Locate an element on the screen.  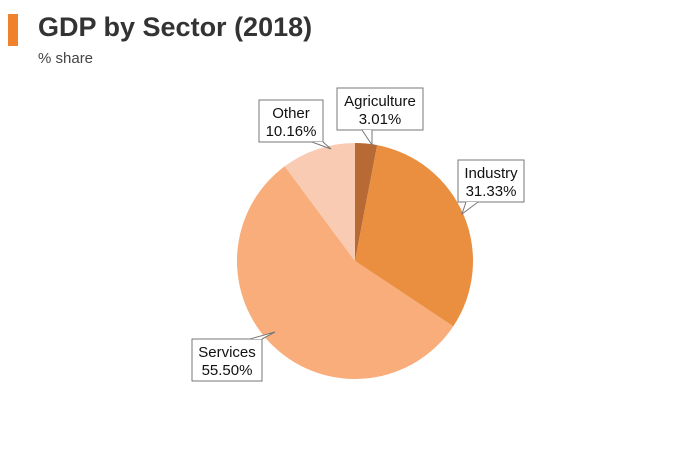
chart-title: GDP by Sector (2018) is located at coordinates (175, 27).